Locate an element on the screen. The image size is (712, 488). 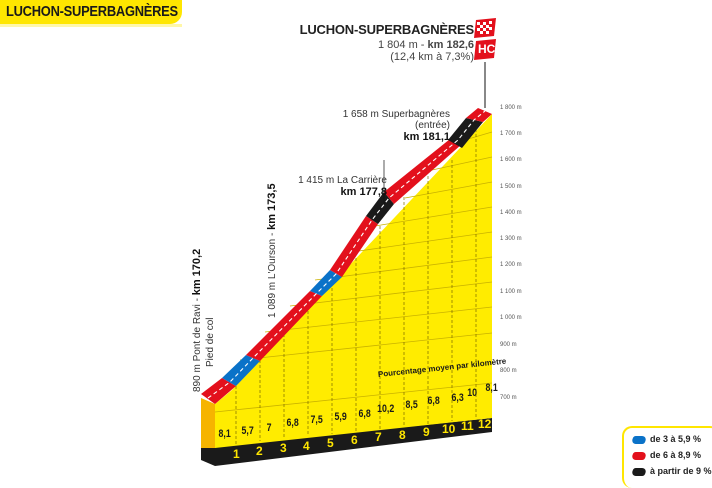
title-underline is located at coordinates (91, 25).